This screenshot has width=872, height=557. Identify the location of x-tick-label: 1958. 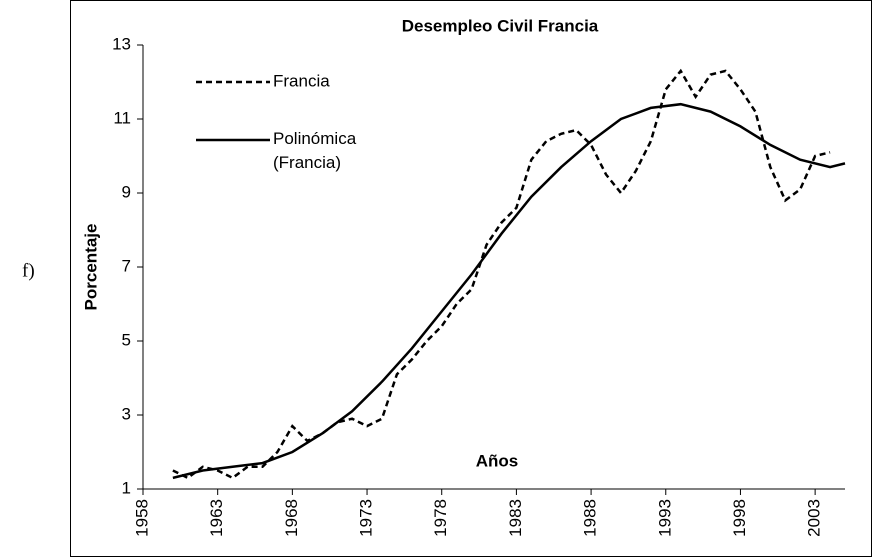
(141, 518).